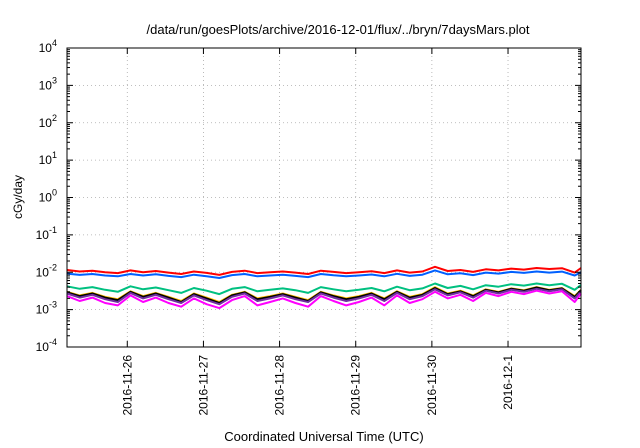 The image size is (640, 448). I want to click on y-tick-label: 10⁻², so click(46, 270).